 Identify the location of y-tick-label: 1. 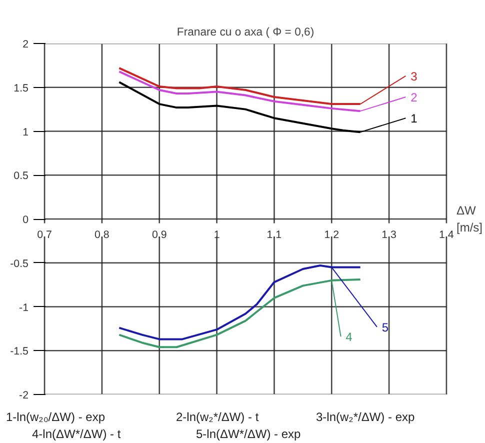
(25, 132).